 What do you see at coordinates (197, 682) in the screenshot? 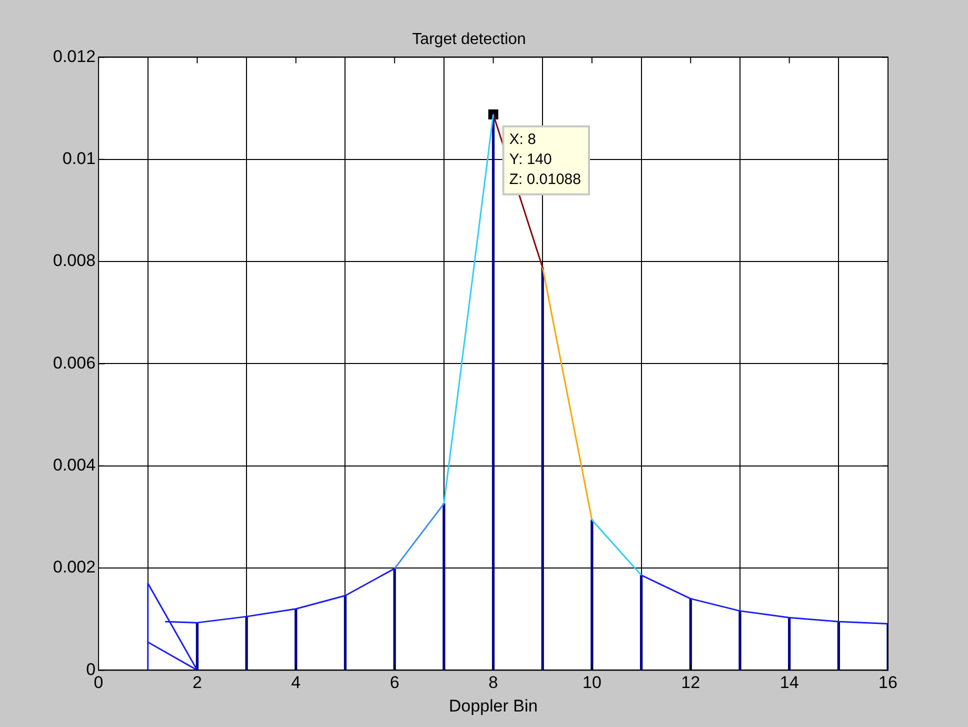
I see `x-tick-label: 2` at bounding box center [197, 682].